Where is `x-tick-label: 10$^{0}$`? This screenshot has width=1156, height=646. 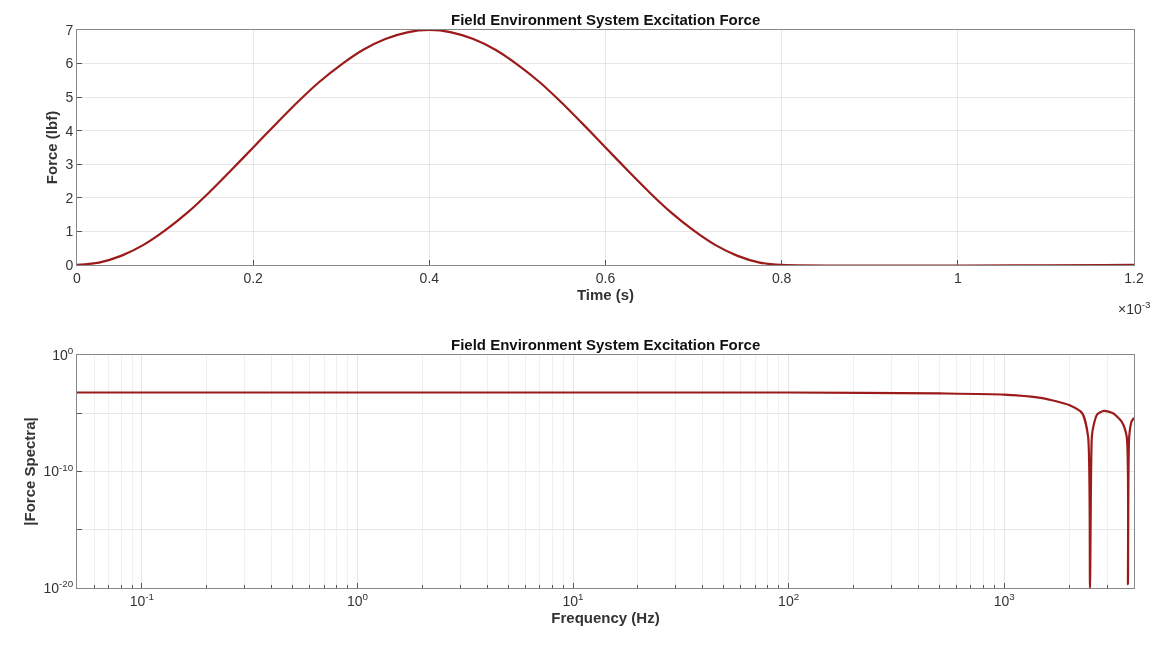
x-tick-label: 10$^{0}$ is located at coordinates (357, 599).